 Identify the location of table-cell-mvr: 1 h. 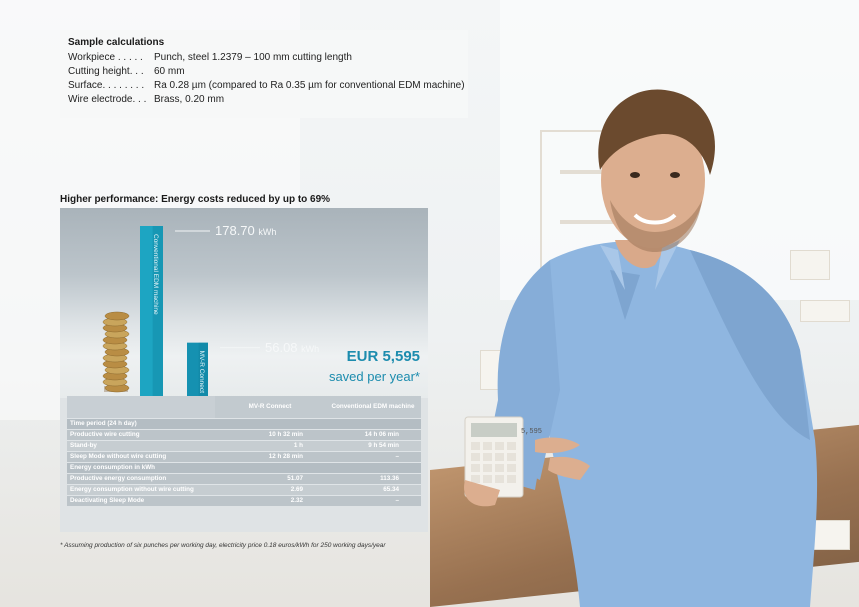
(270, 445).